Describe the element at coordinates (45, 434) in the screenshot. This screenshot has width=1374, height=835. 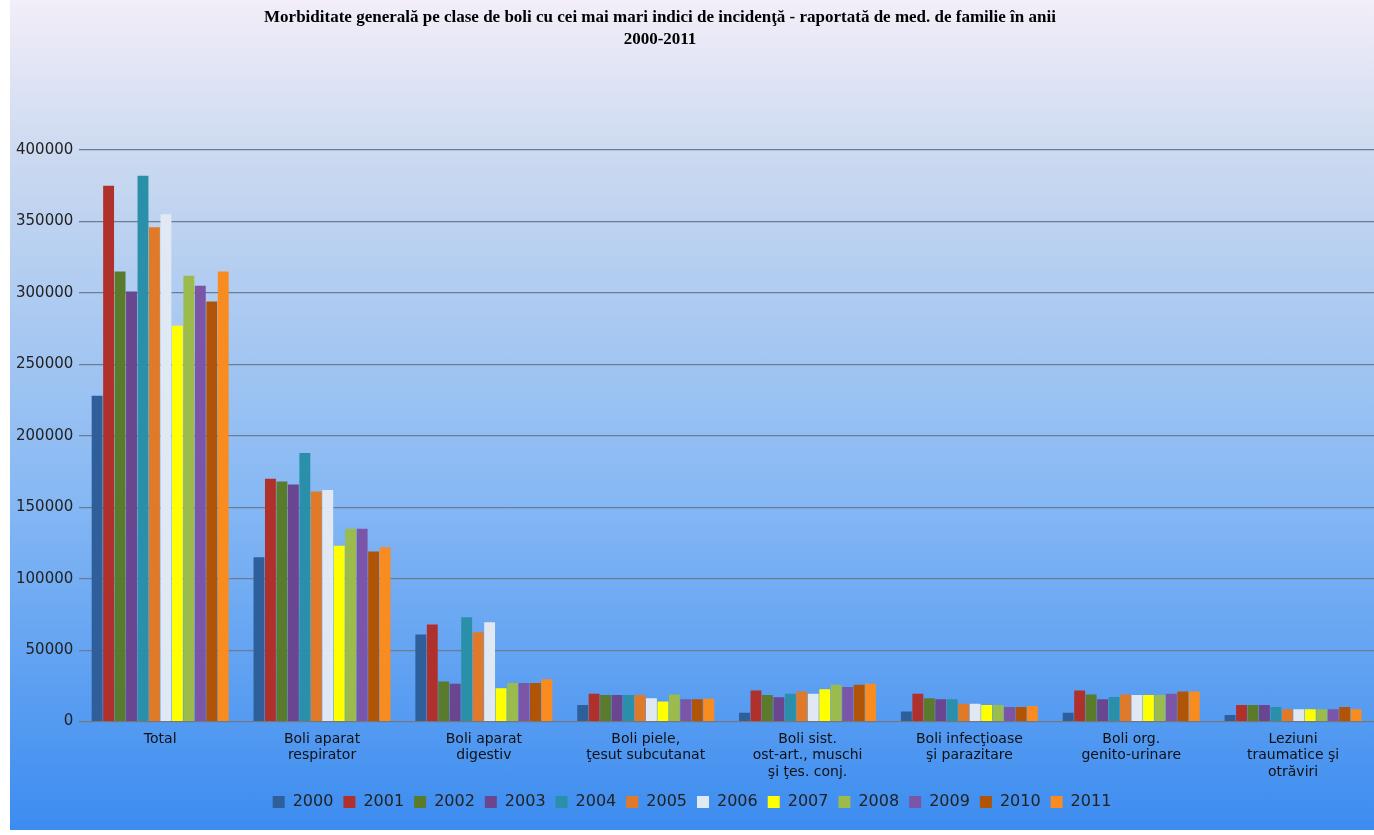
I see `y-tick-label: 200000` at that location.